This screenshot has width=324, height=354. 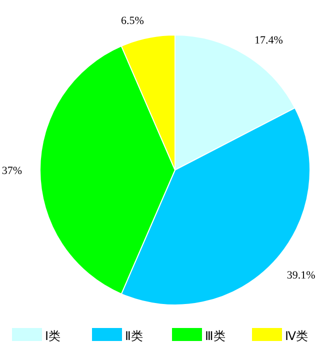 I want to click on legend-label: Ⅱ类, so click(x=134, y=336).